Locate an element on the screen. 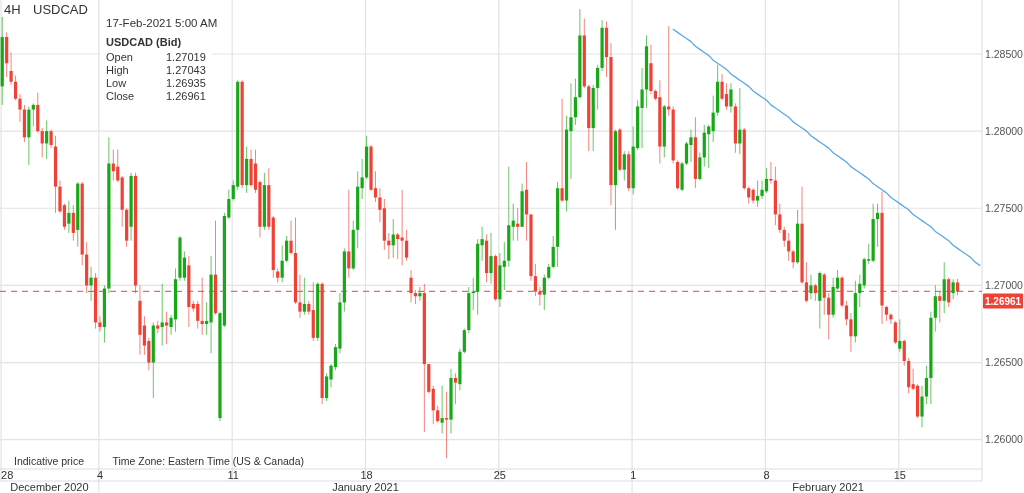  annotation: 1.27019 is located at coordinates (186, 57).